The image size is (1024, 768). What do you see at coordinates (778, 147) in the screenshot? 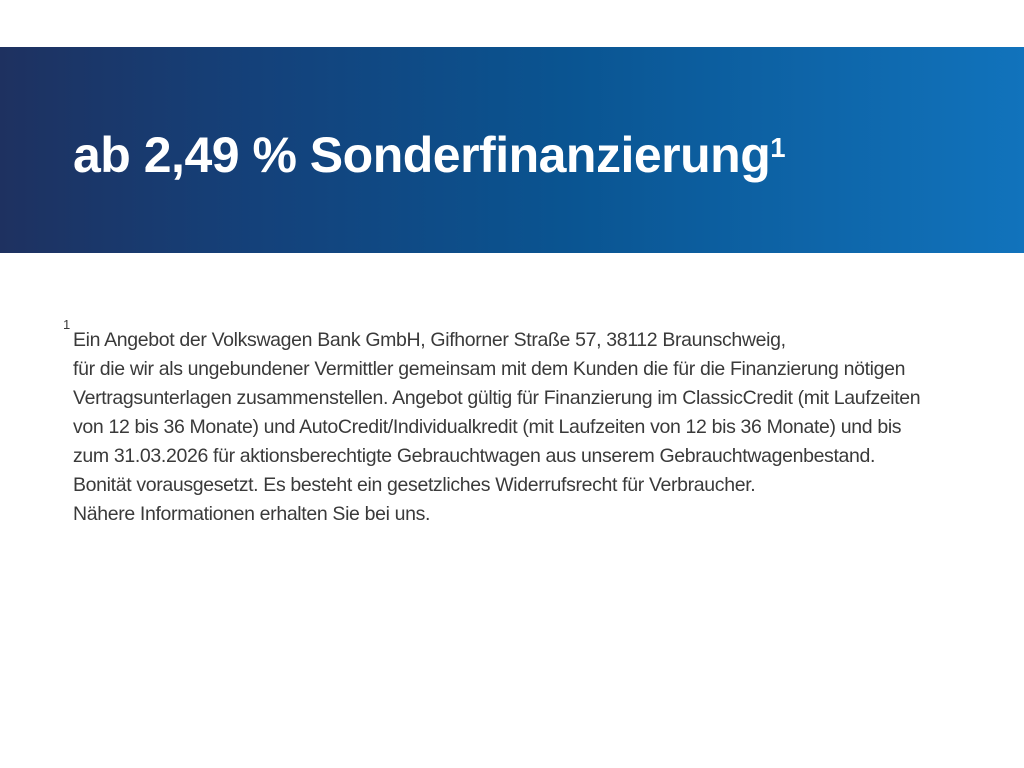
I see `title-footnote-marker: 1` at bounding box center [778, 147].